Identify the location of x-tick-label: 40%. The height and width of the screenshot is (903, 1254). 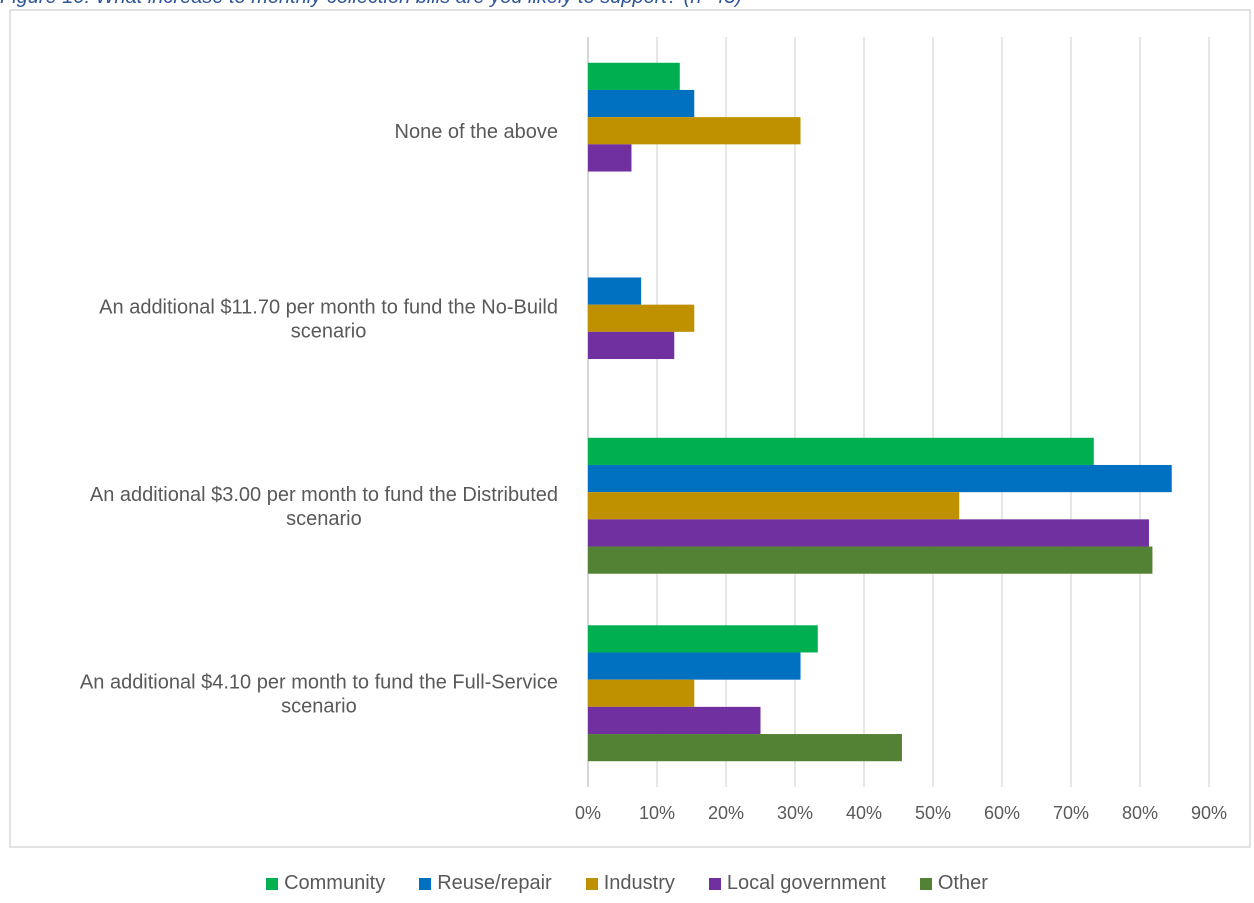
(864, 813).